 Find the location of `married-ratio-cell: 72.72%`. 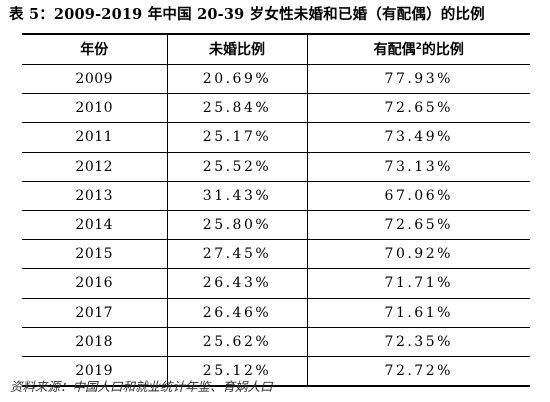

married-ratio-cell: 72.72% is located at coordinates (418, 371).